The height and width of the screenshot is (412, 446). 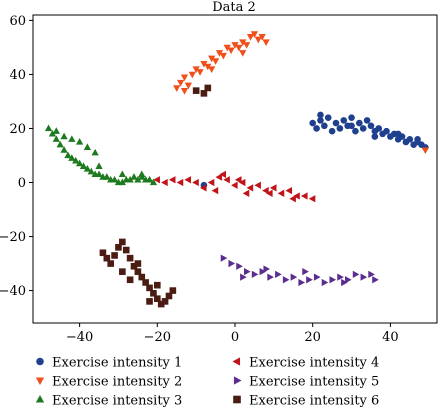 I want to click on chart-title: Data 2, so click(x=234, y=7).